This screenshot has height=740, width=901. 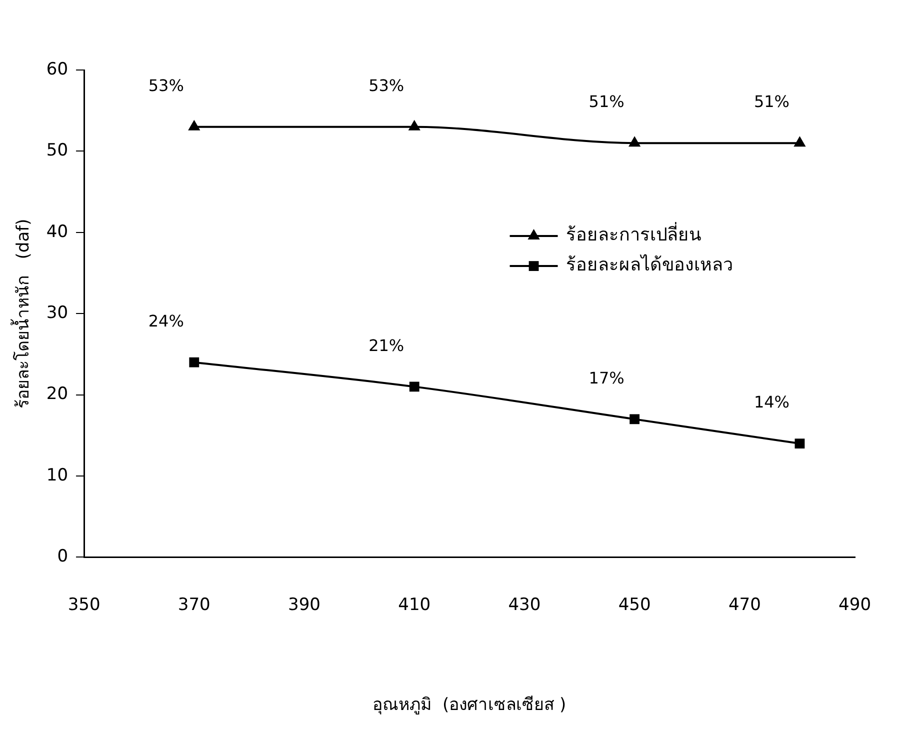 What do you see at coordinates (57, 394) in the screenshot?
I see `y-tick-label: 20` at bounding box center [57, 394].